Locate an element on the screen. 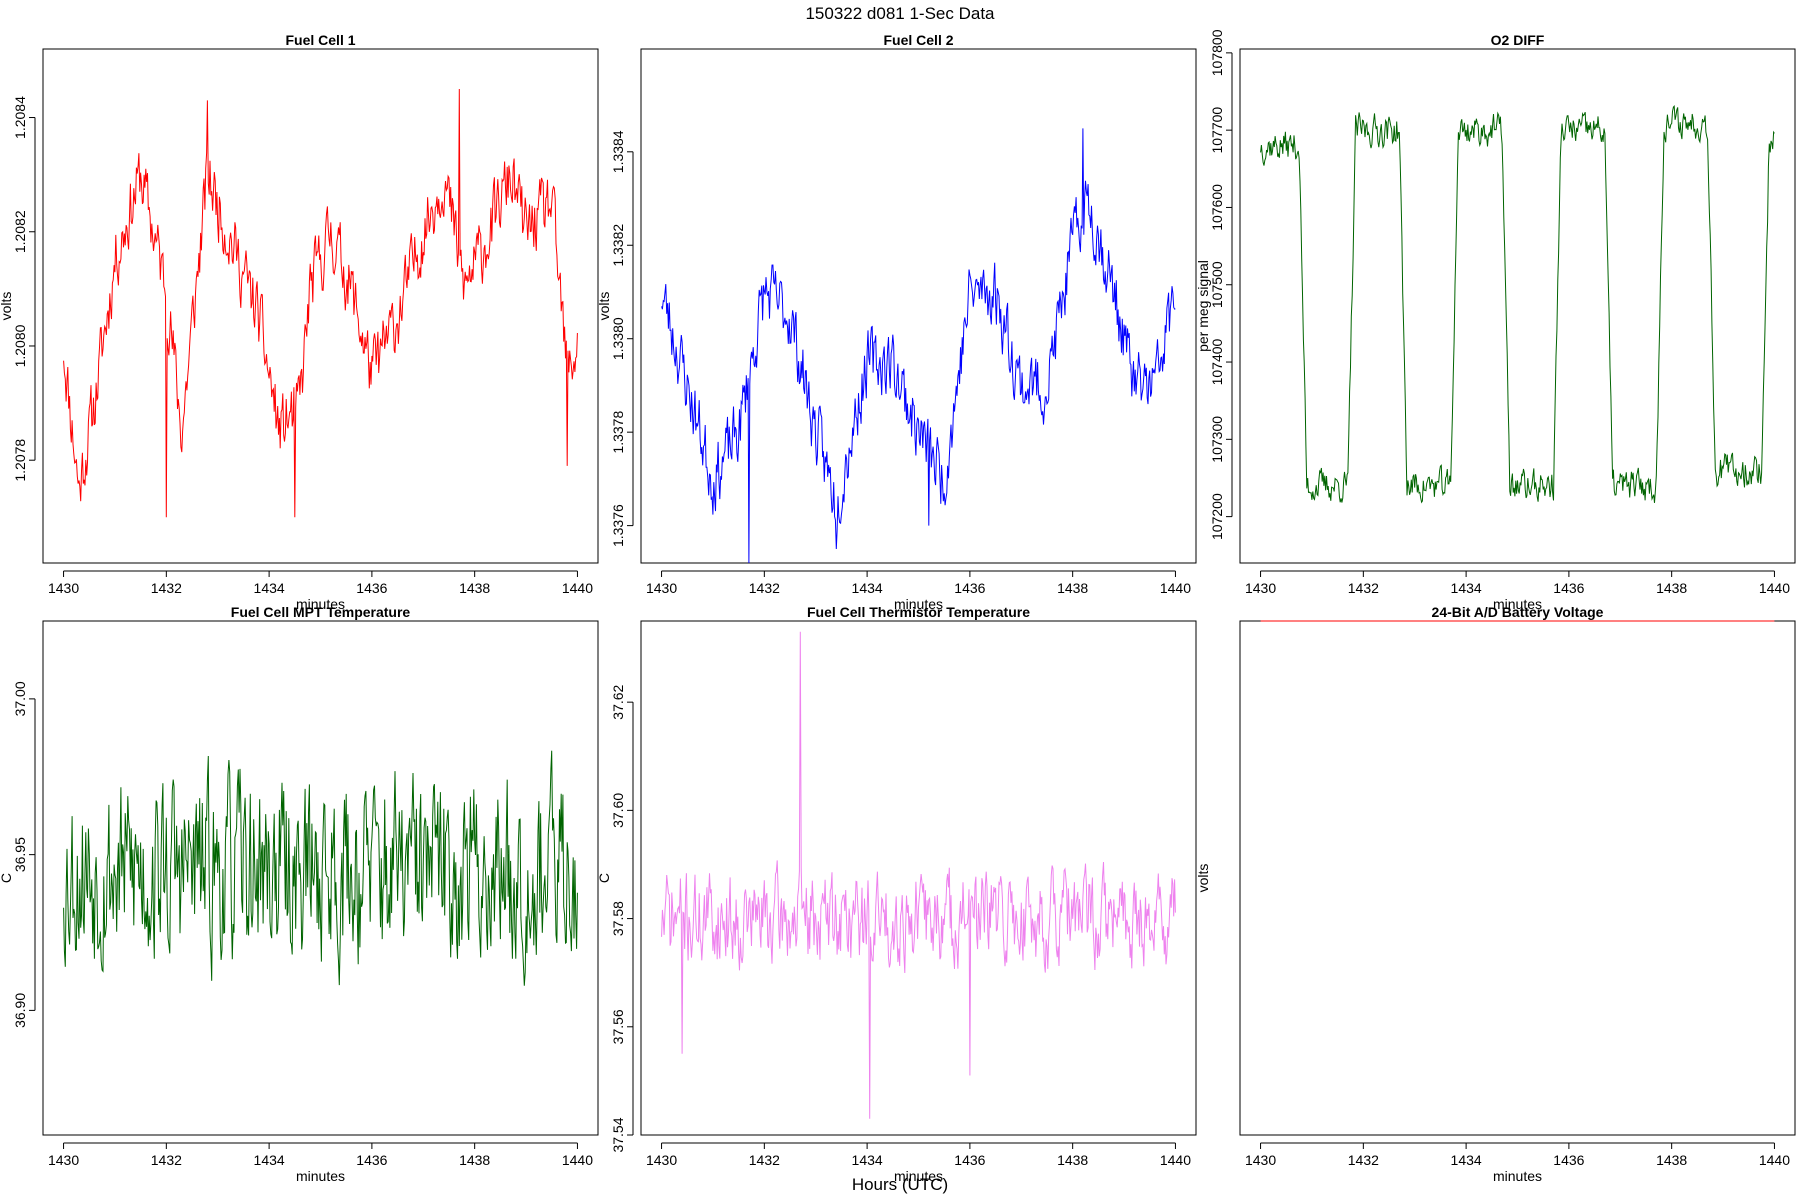  y-tick-label: 1.3376 is located at coordinates (618, 525).